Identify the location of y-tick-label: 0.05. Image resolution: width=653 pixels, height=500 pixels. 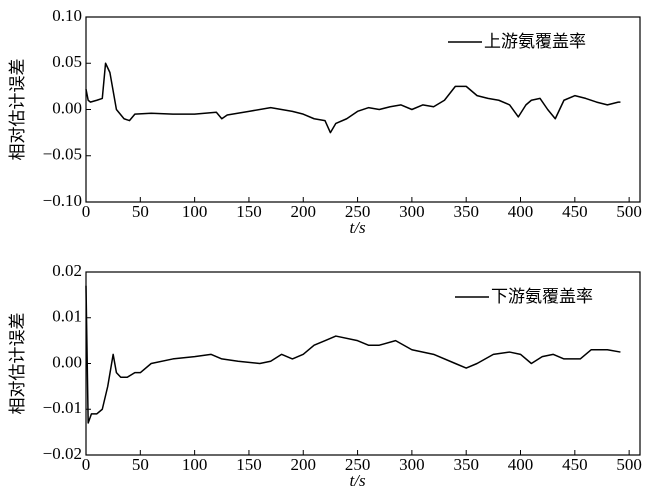
(67, 61).